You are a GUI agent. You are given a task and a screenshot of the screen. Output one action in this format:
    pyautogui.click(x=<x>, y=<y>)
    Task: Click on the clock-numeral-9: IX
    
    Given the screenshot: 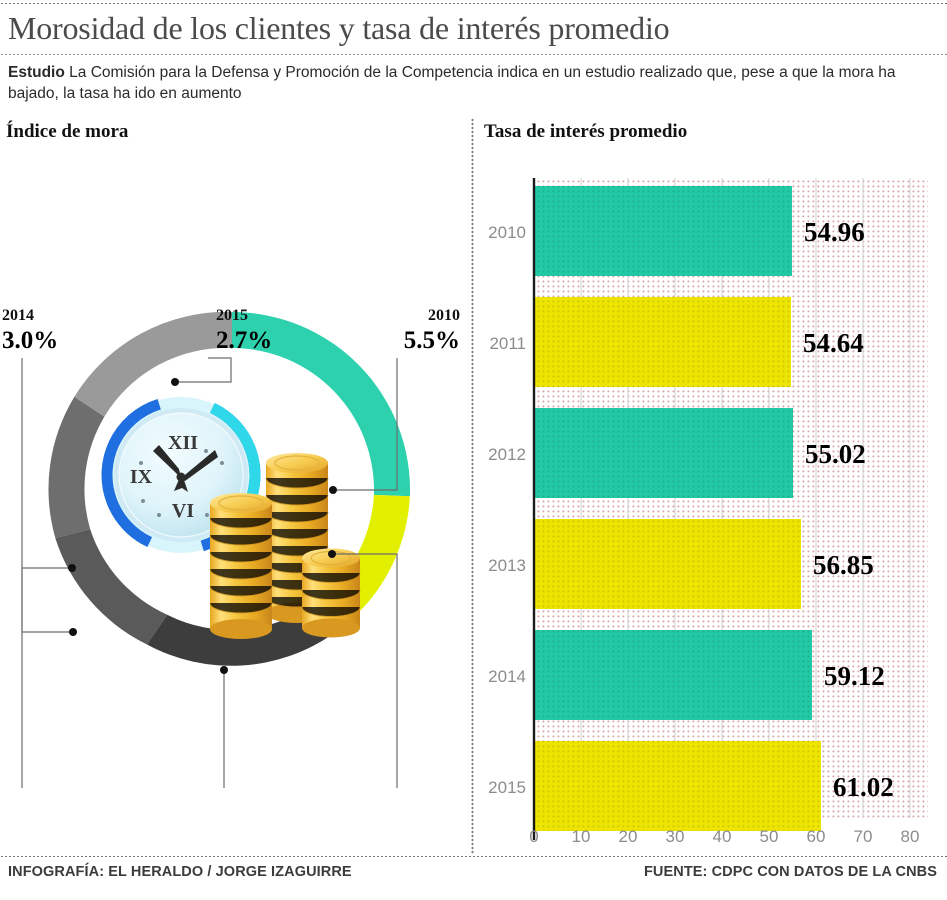 What is the action you would take?
    pyautogui.click(x=141, y=477)
    